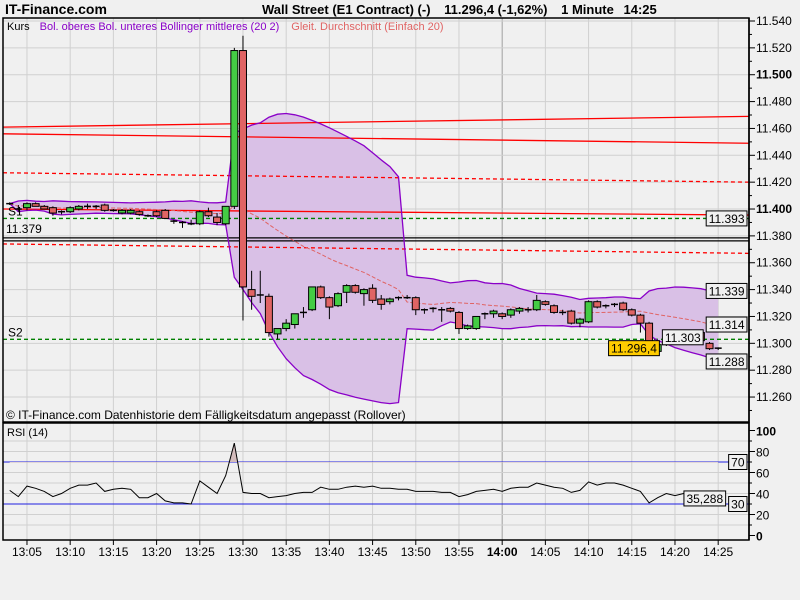 This screenshot has height=600, width=800. Describe the element at coordinates (634, 349) in the screenshot. I see `price-label-box-text: 11.296,4` at that location.